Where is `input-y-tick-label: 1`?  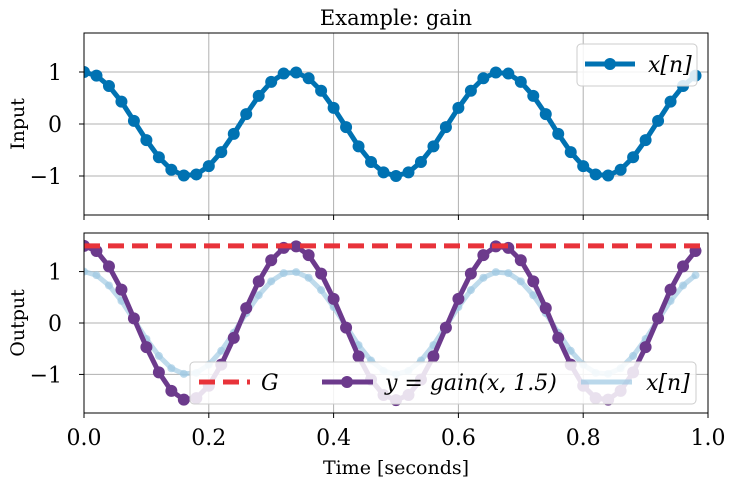
input-y-tick-label: 1 is located at coordinates (55, 73).